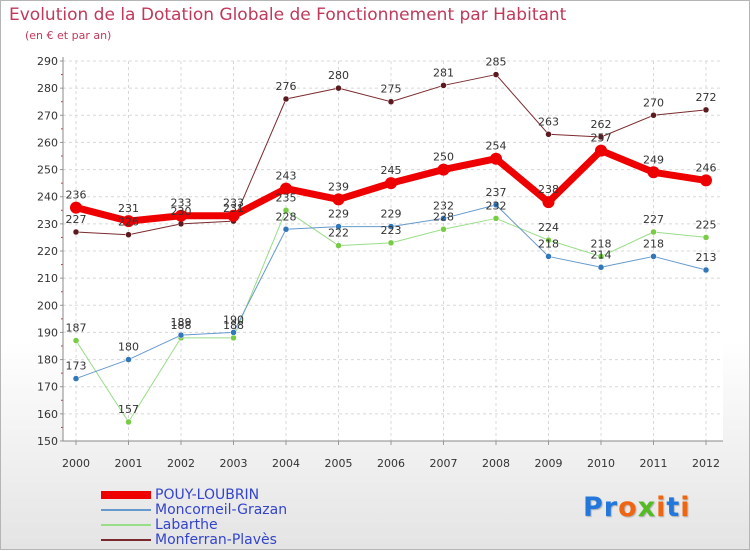 Image resolution: width=750 pixels, height=551 pixels. Describe the element at coordinates (47, 414) in the screenshot. I see `y-tick-label: 160` at that location.